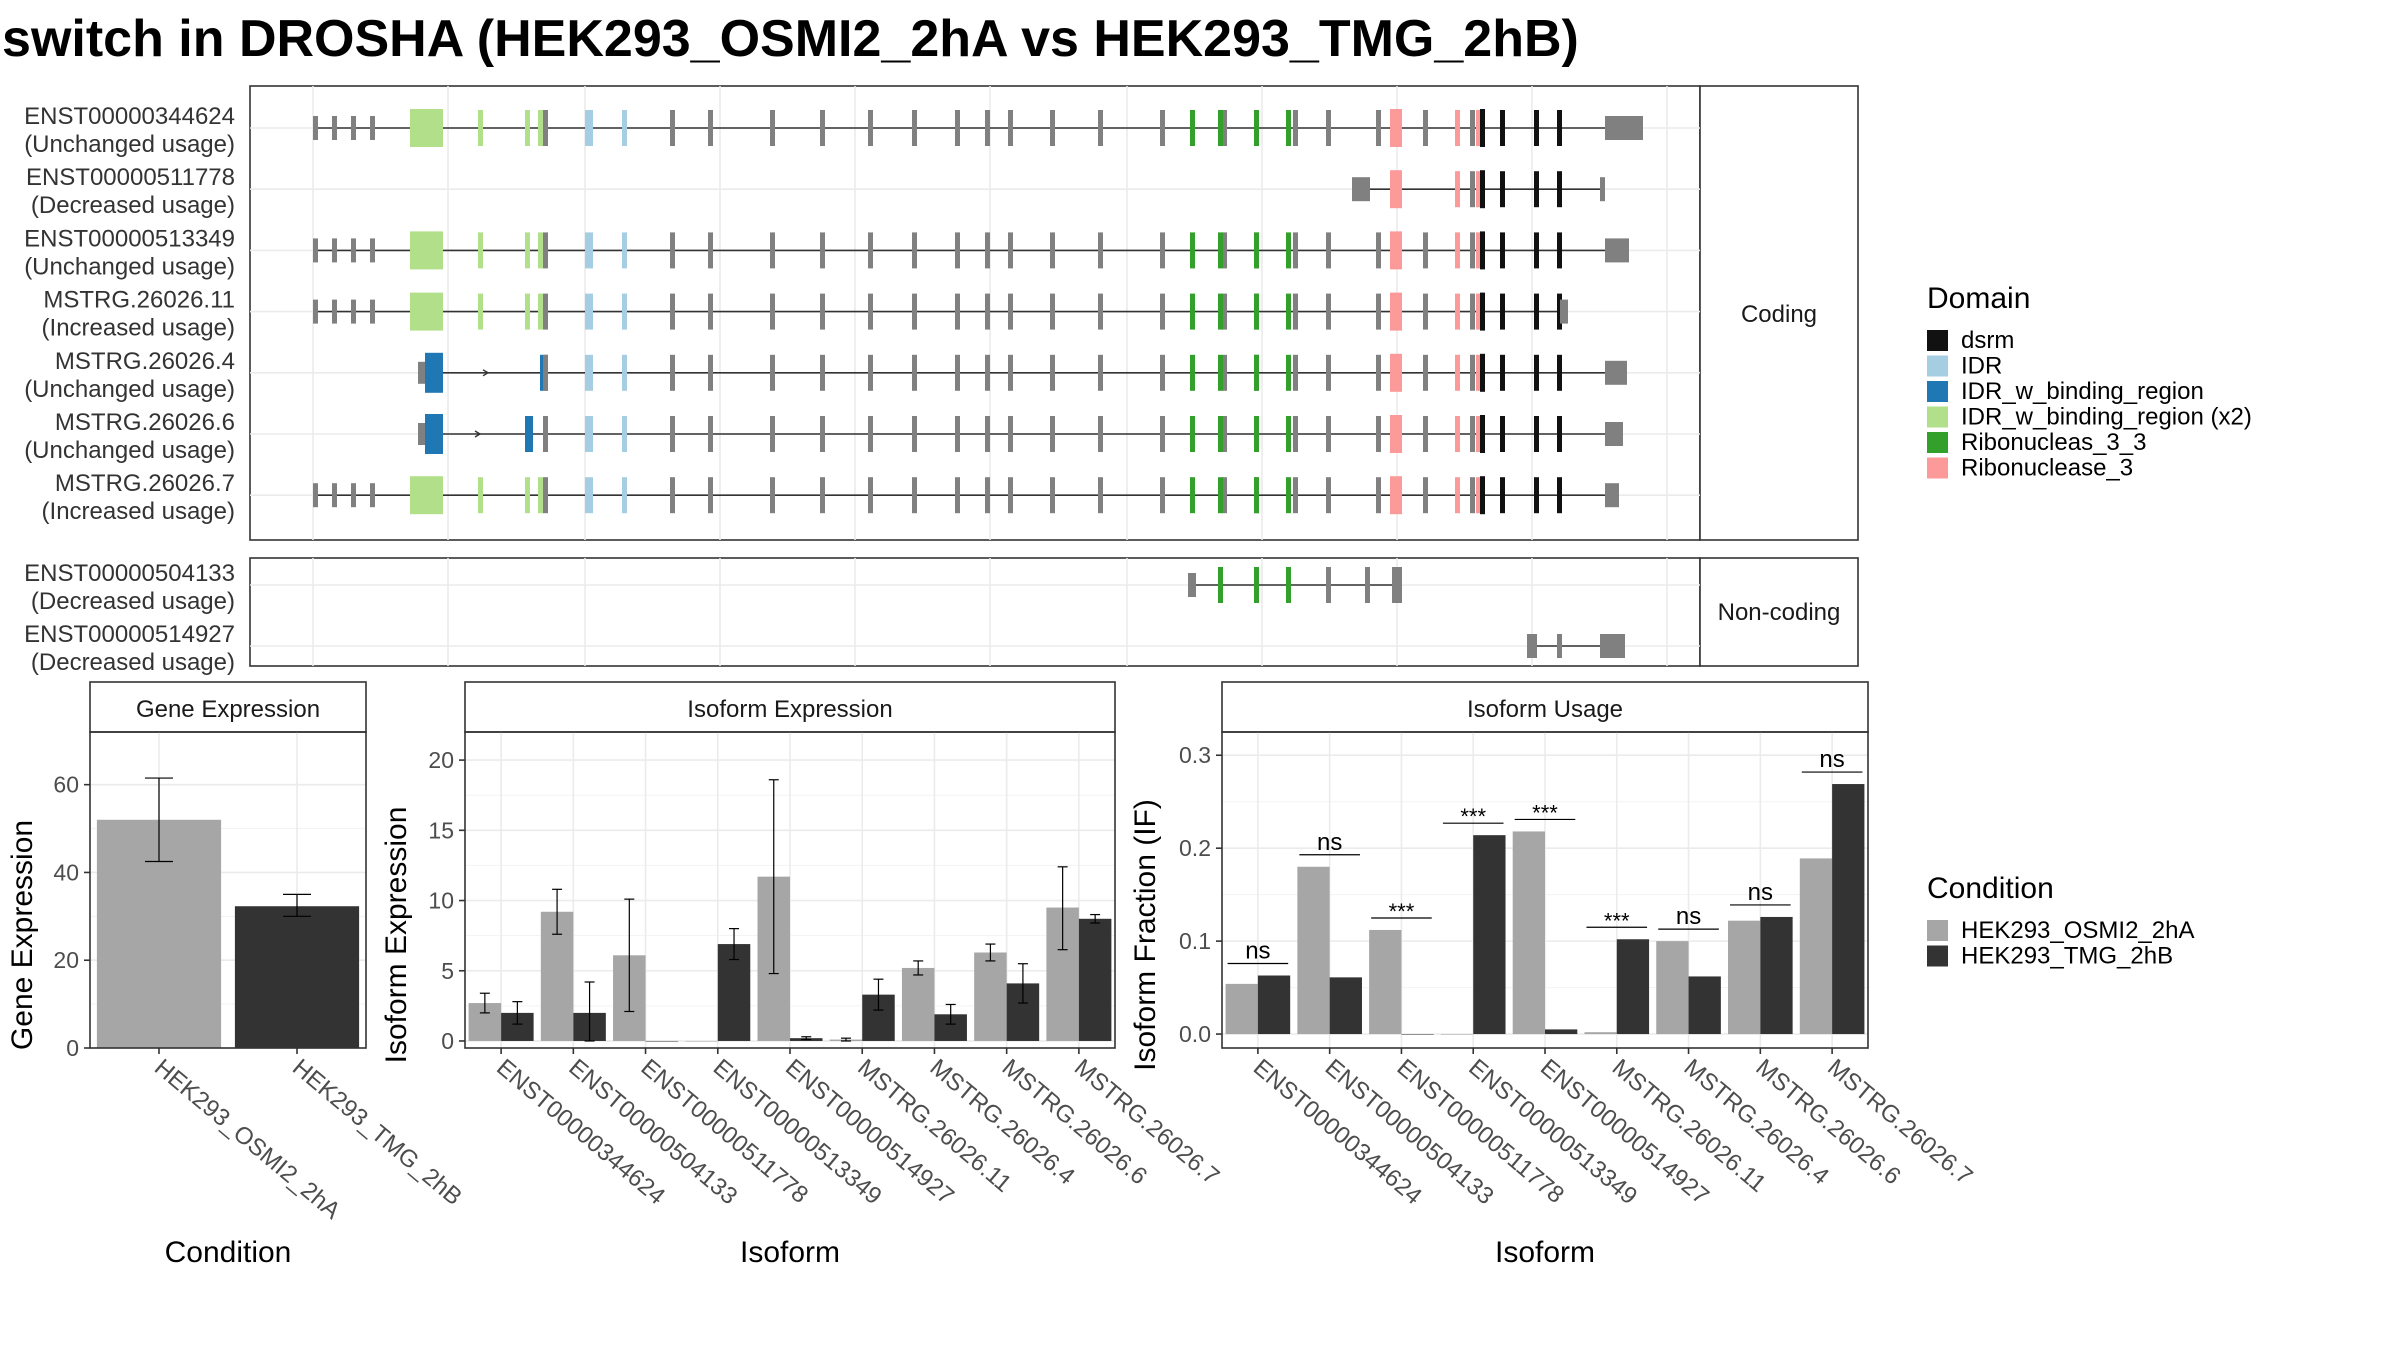 Image resolution: width=2400 pixels, height=1350 pixels. I want to click on condition-legend-item: HEK293_TMG_2hB, so click(2050, 956).